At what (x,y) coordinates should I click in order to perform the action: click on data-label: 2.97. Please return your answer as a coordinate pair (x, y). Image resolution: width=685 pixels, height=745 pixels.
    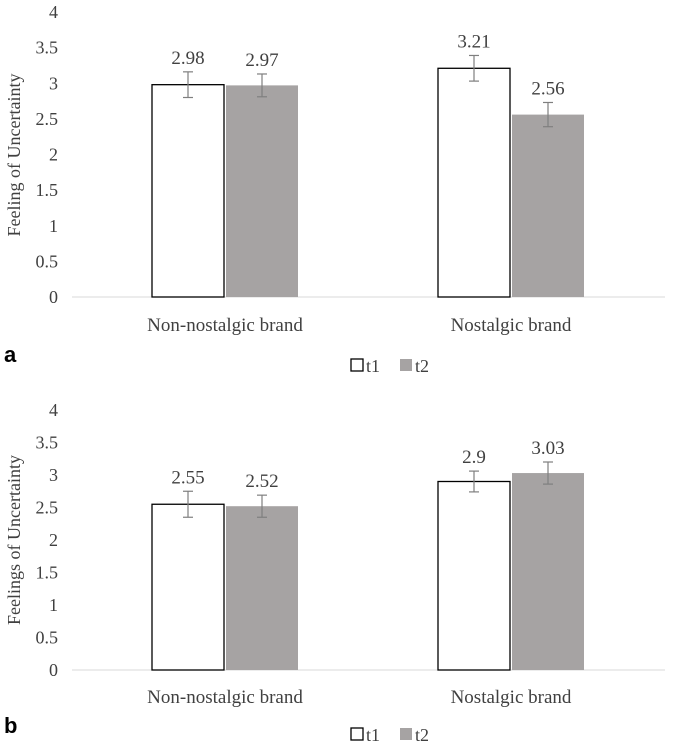
    Looking at the image, I should click on (261, 60).